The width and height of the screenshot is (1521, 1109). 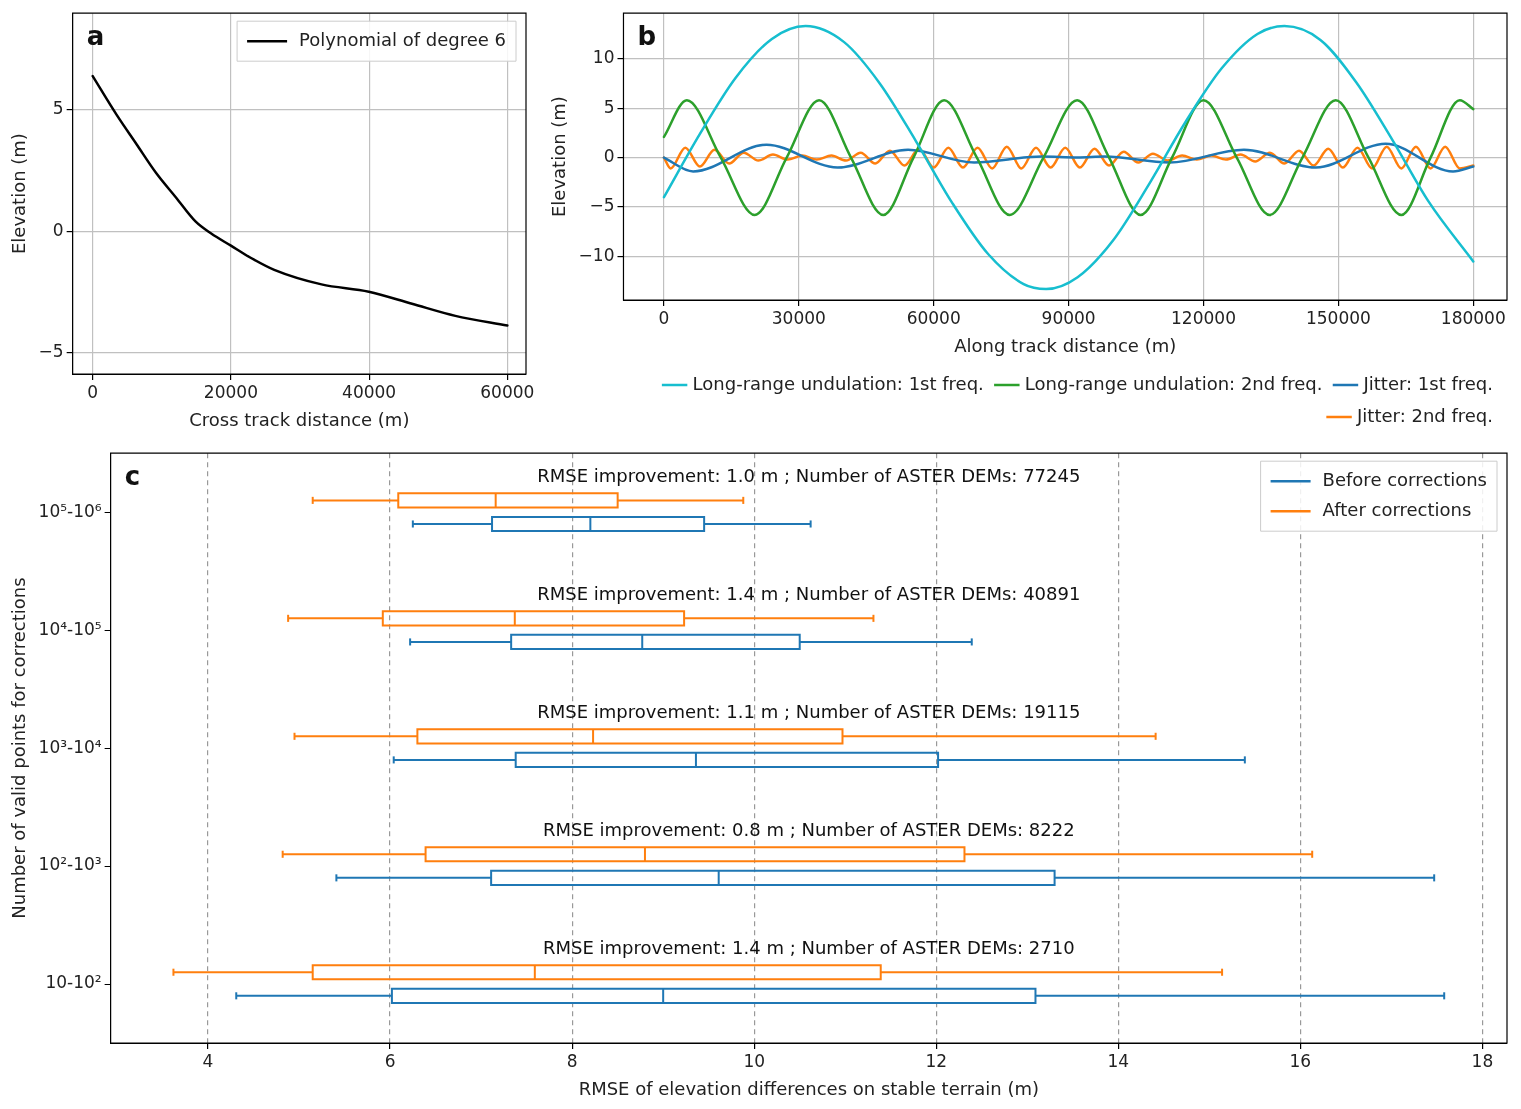 What do you see at coordinates (1397, 509) in the screenshot?
I see `legend-label: After corrections` at bounding box center [1397, 509].